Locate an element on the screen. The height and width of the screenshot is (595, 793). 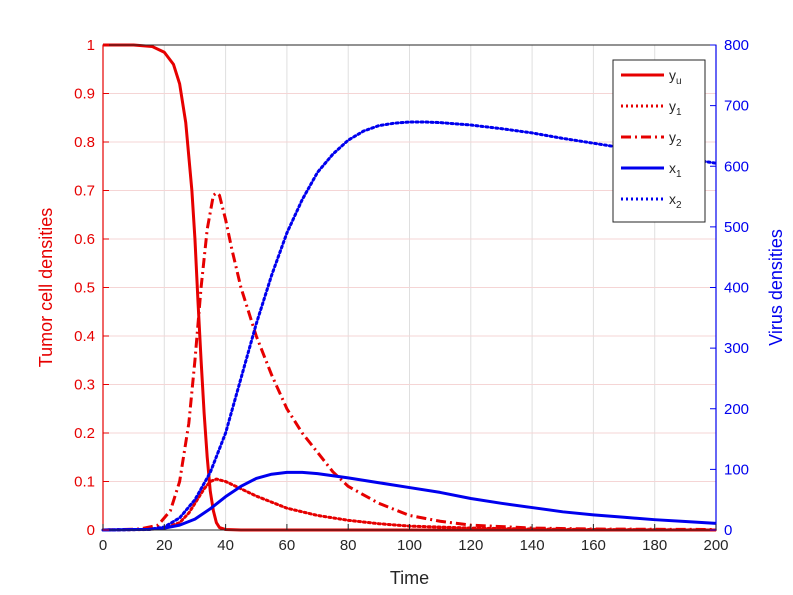
y-axis-right-label: Virus densities is located at coordinates (776, 287).